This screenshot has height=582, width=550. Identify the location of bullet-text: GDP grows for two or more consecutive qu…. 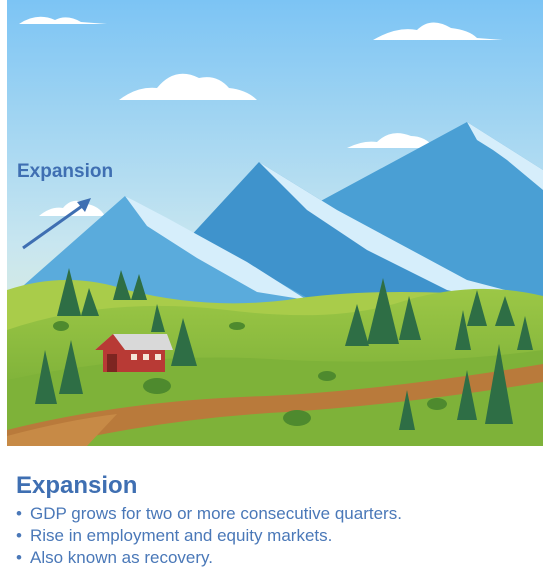
(216, 513).